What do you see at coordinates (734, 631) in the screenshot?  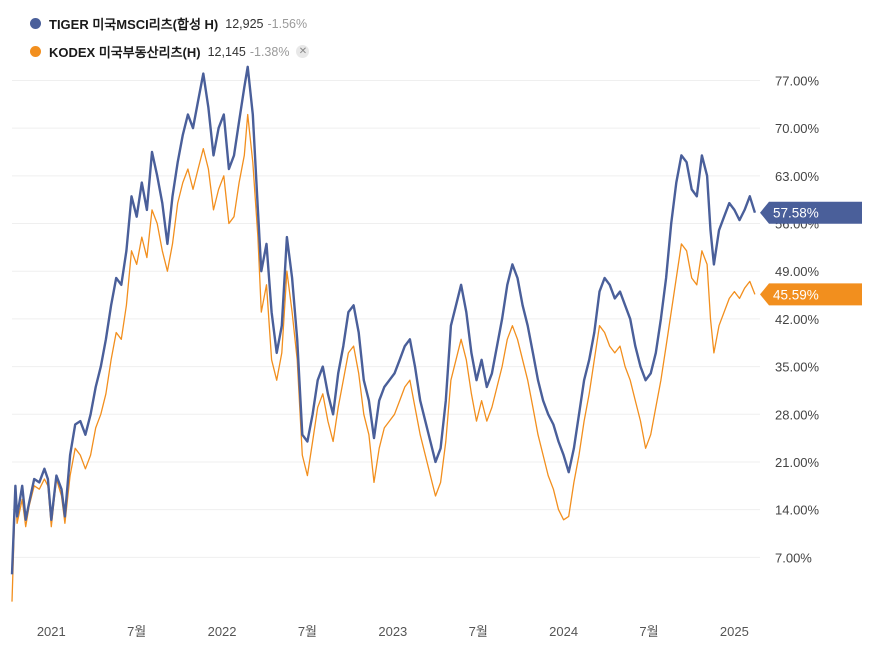 I see `x-tick-label: 2025` at bounding box center [734, 631].